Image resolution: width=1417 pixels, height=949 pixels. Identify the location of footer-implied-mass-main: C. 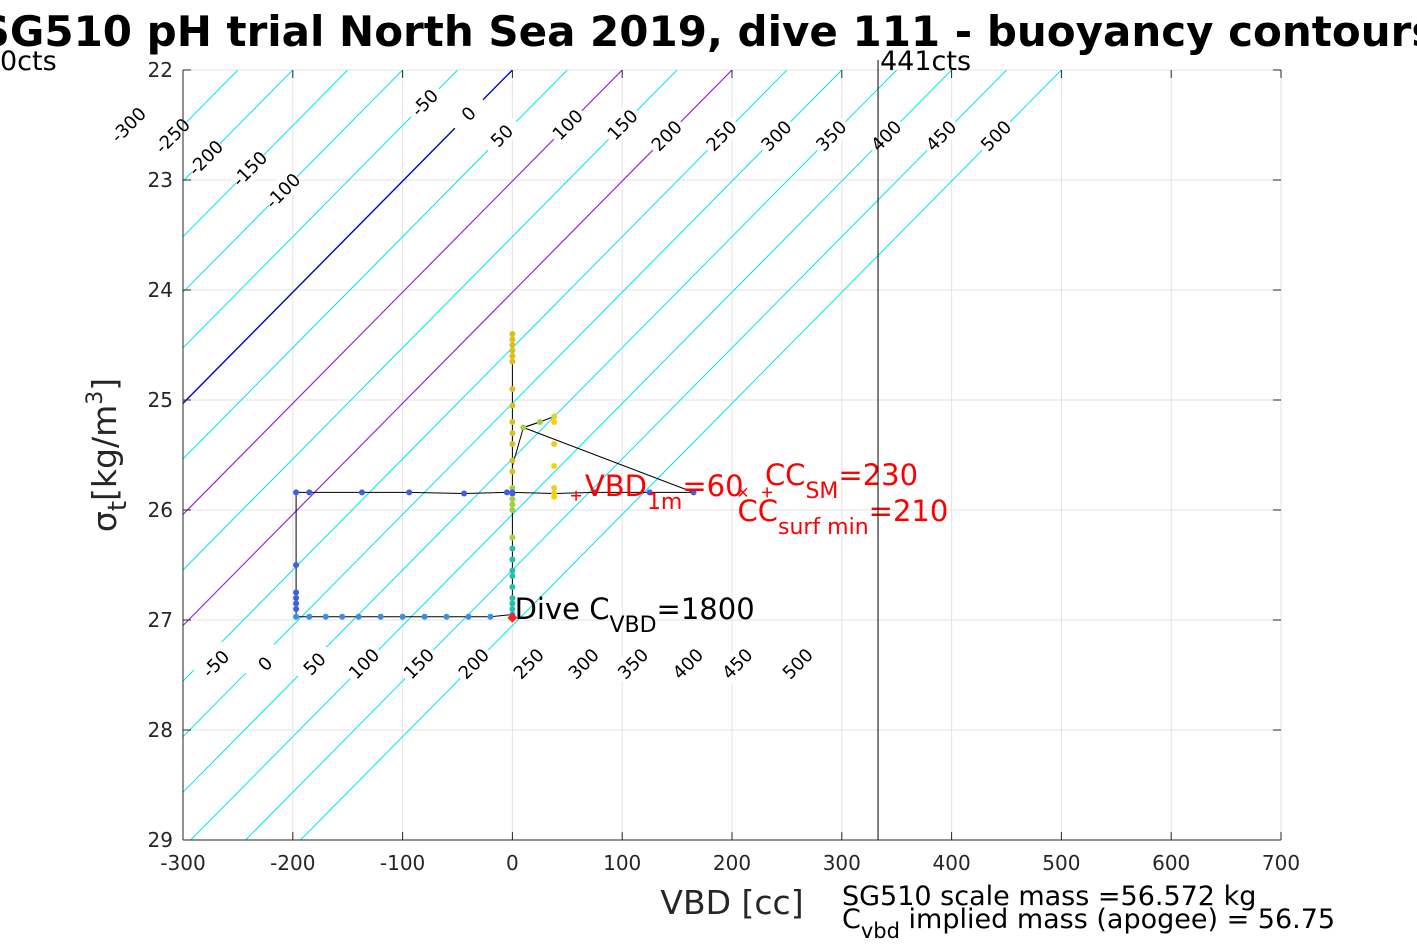
(851, 919).